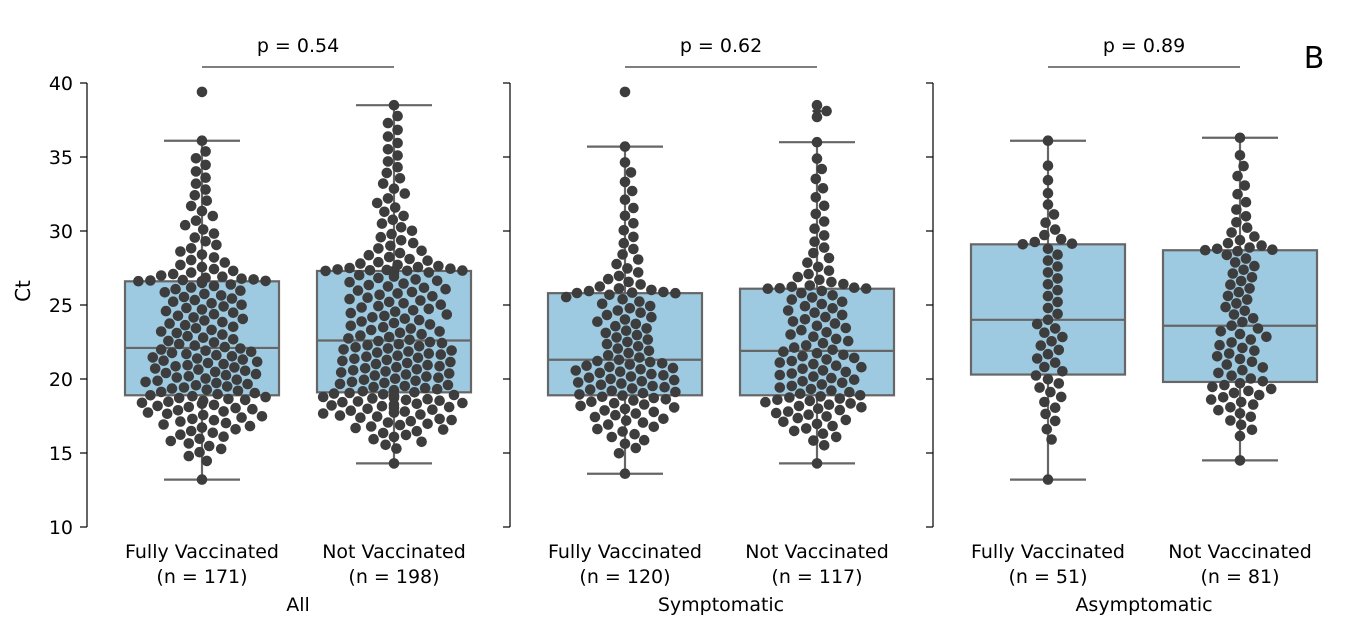  I want to click on y-tick-label: 10, so click(61, 528).